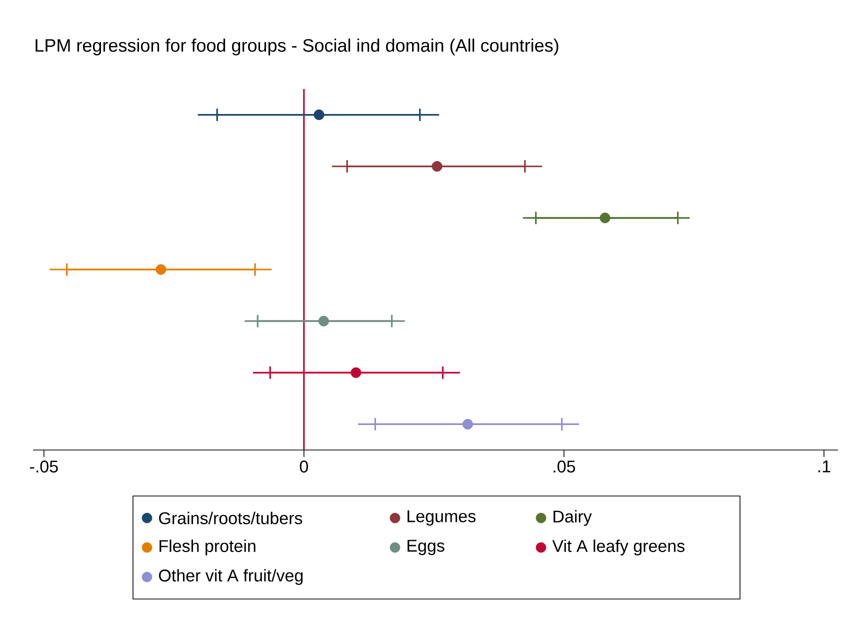 This screenshot has width=849, height=619. I want to click on x-tick-label: .1, so click(824, 466).